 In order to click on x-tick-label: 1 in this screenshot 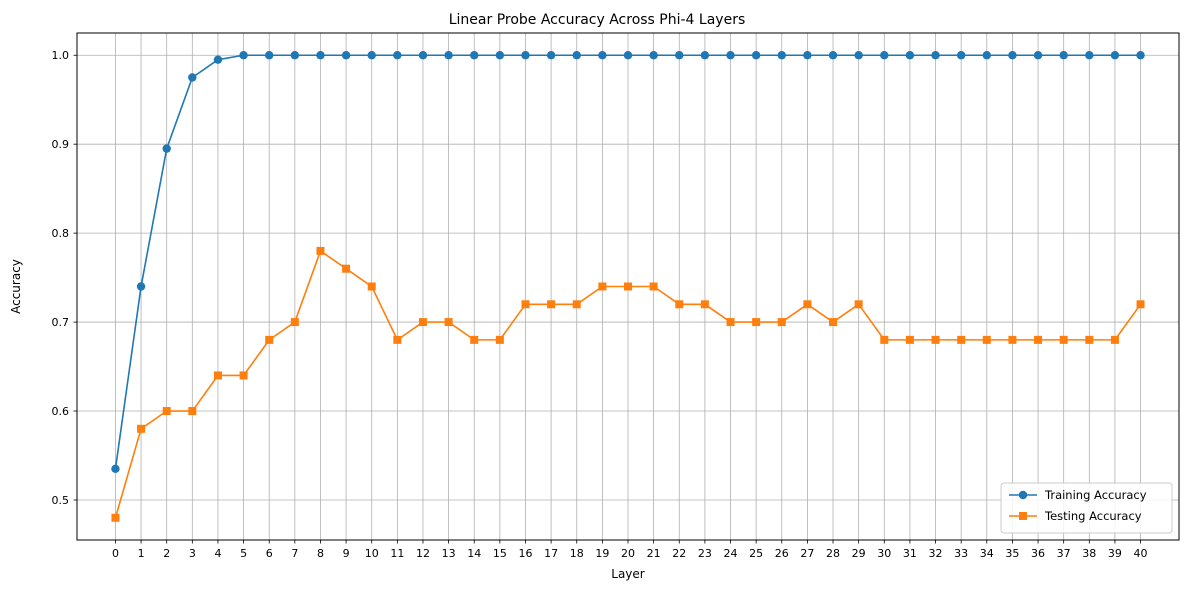, I will do `click(141, 553)`.